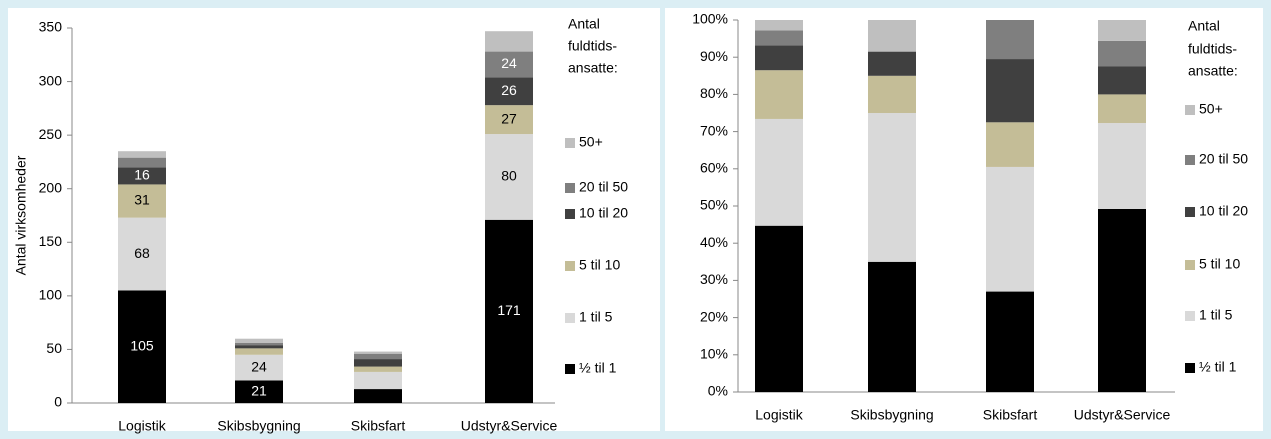 The height and width of the screenshot is (439, 1271). Describe the element at coordinates (58, 402) in the screenshot. I see `y-tick-label: 0` at that location.